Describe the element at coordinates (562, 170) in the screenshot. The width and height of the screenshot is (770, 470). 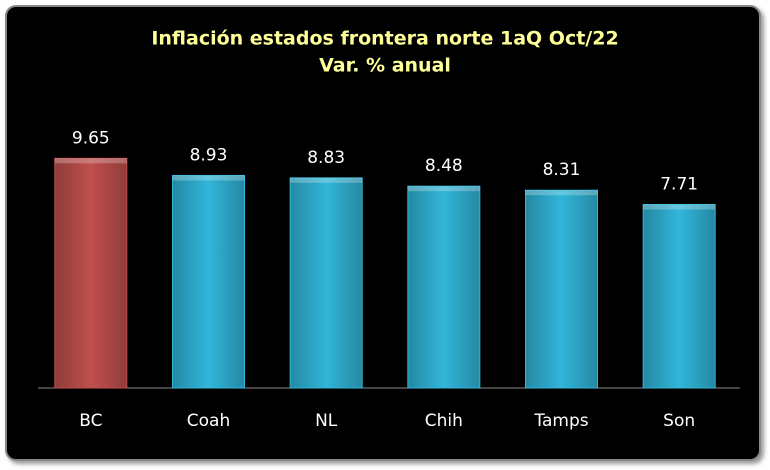
I see `value-label: 8.31` at that location.